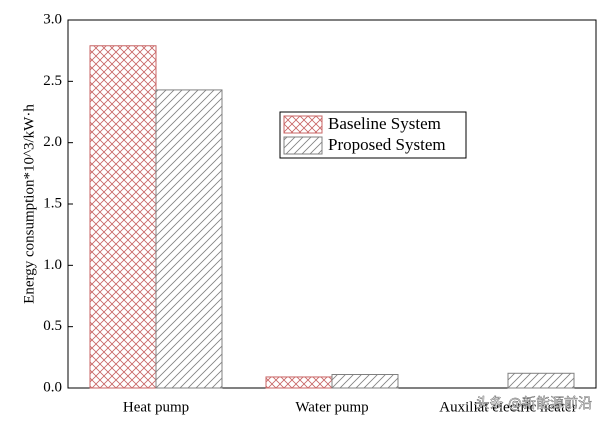 This screenshot has height=423, width=600. I want to click on y-tick-label: 0.0, so click(52, 387).